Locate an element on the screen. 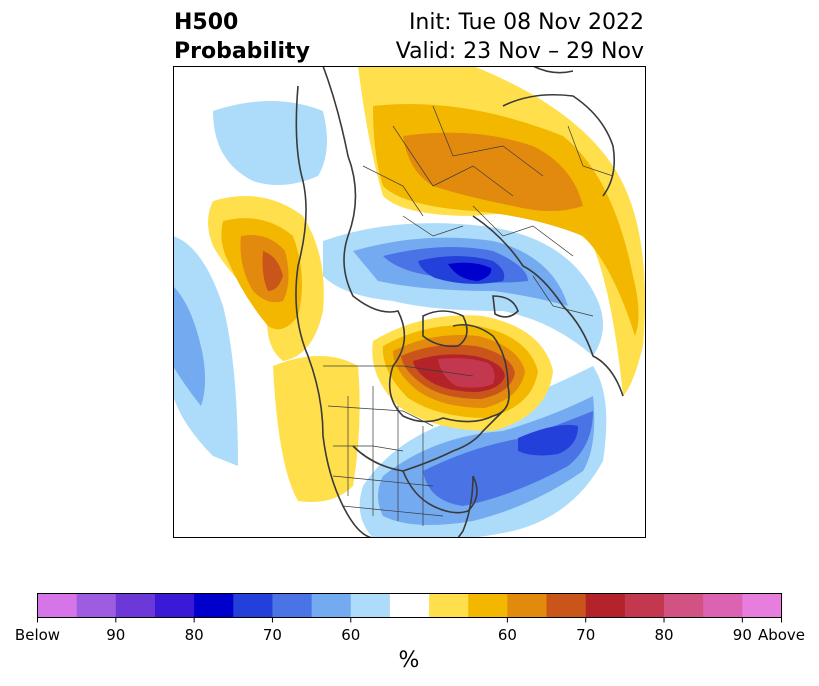 The image size is (819, 686). colorbar-unit: % is located at coordinates (409, 660).